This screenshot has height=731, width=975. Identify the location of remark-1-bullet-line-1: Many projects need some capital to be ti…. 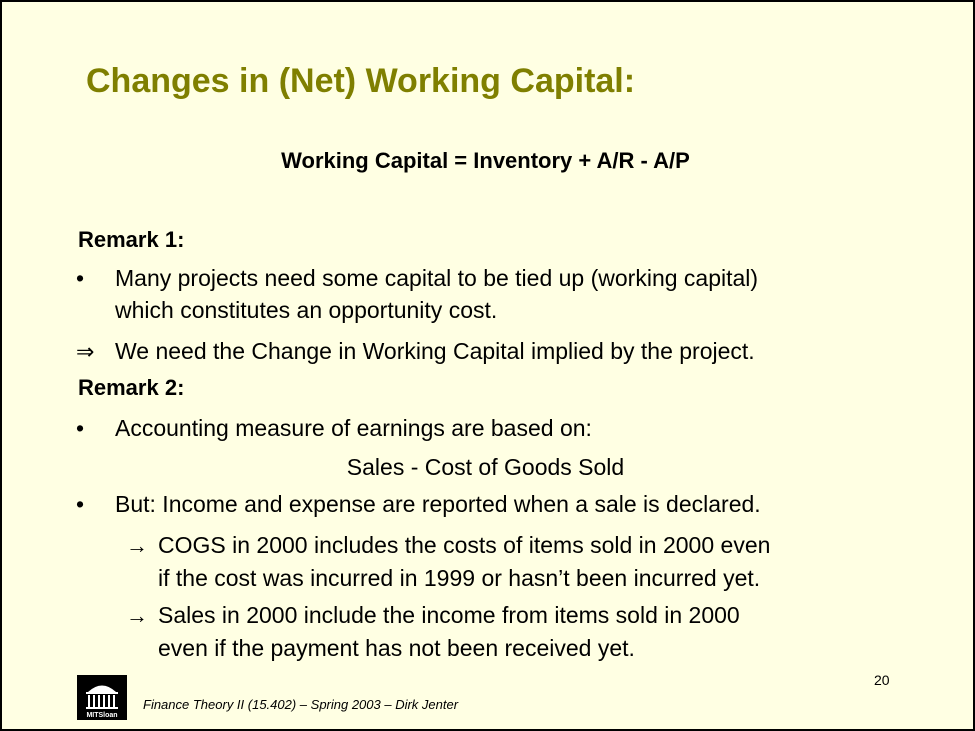
(437, 278).